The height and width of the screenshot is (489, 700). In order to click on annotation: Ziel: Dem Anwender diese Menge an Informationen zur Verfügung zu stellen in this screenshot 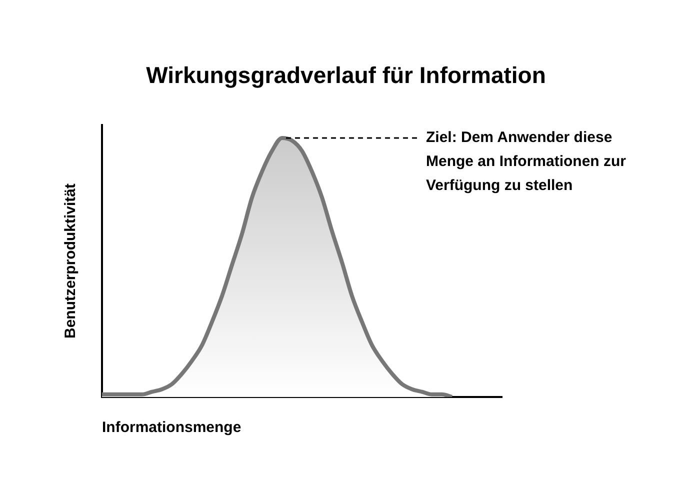, I will do `click(526, 161)`.